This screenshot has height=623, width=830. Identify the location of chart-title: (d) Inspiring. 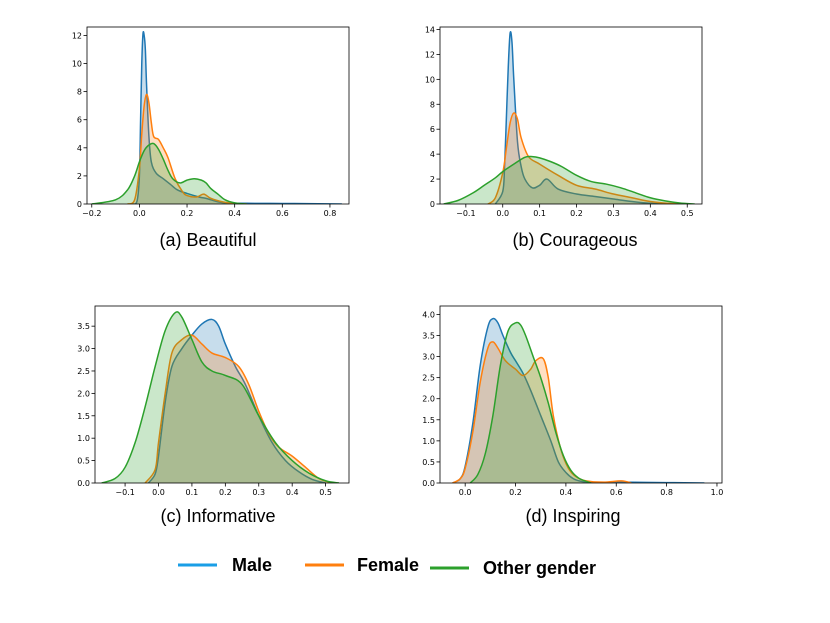
(572, 516).